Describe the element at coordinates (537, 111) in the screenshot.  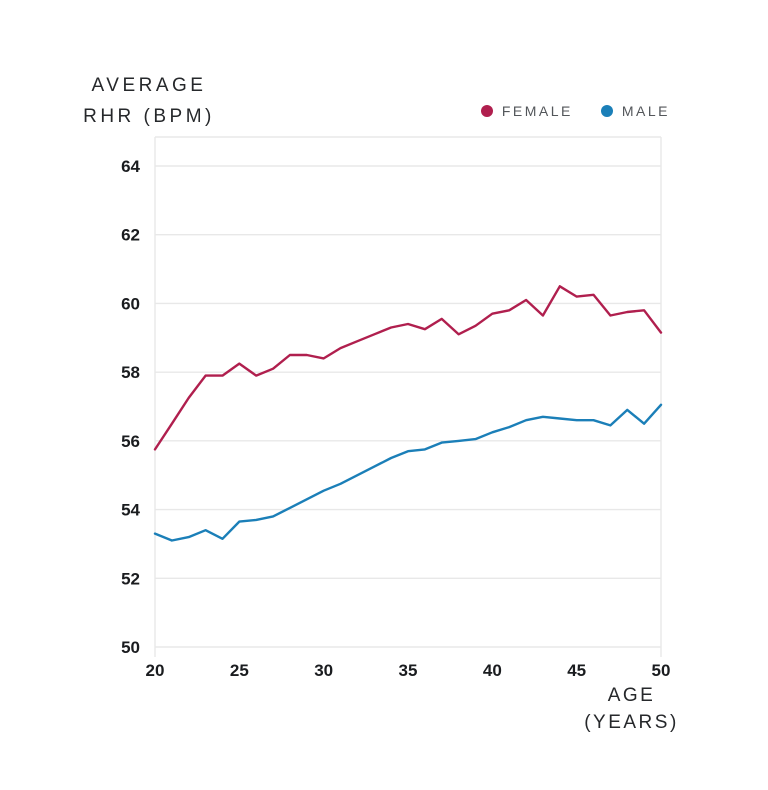
I see `legend-label-female: FEMALE` at that location.